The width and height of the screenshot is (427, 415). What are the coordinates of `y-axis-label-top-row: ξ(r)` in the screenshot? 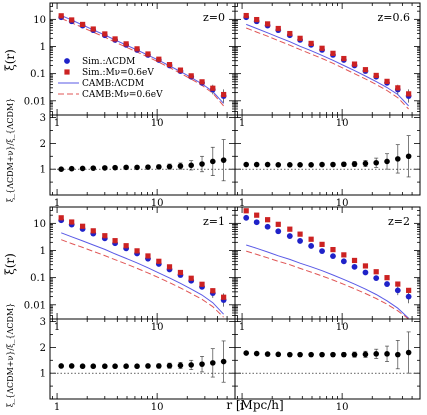 It's located at (10, 60).